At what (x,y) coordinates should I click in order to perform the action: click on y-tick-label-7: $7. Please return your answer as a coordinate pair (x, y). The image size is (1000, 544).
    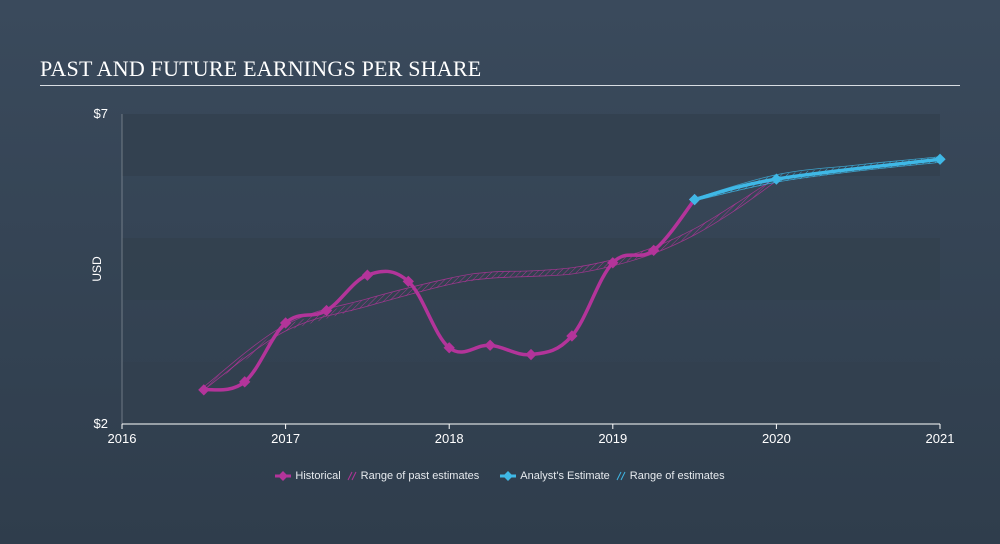
    Looking at the image, I should click on (101, 113).